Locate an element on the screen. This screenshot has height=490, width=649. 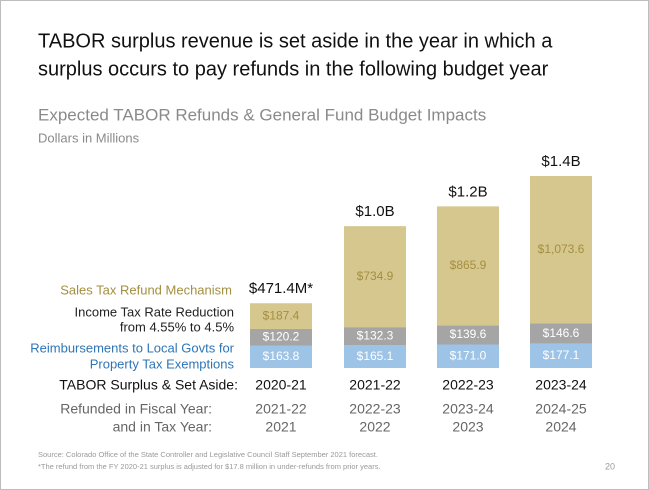
legend-label: Sales Tax Refund Mechanism is located at coordinates (146, 289).